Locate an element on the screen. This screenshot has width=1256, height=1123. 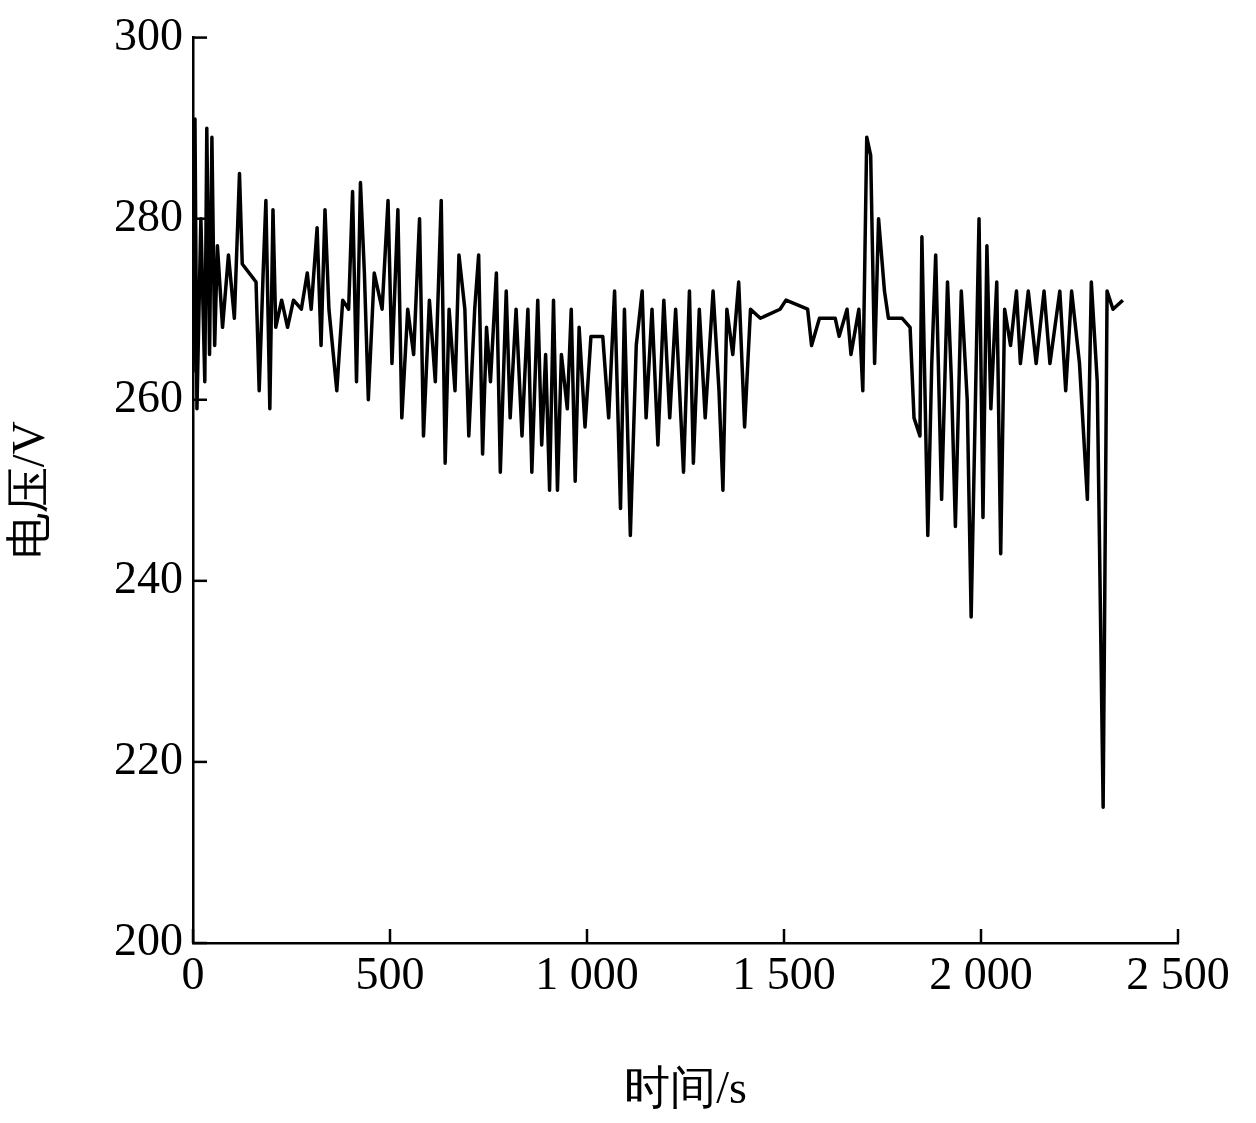
x-tick-label: 500 is located at coordinates (390, 973).